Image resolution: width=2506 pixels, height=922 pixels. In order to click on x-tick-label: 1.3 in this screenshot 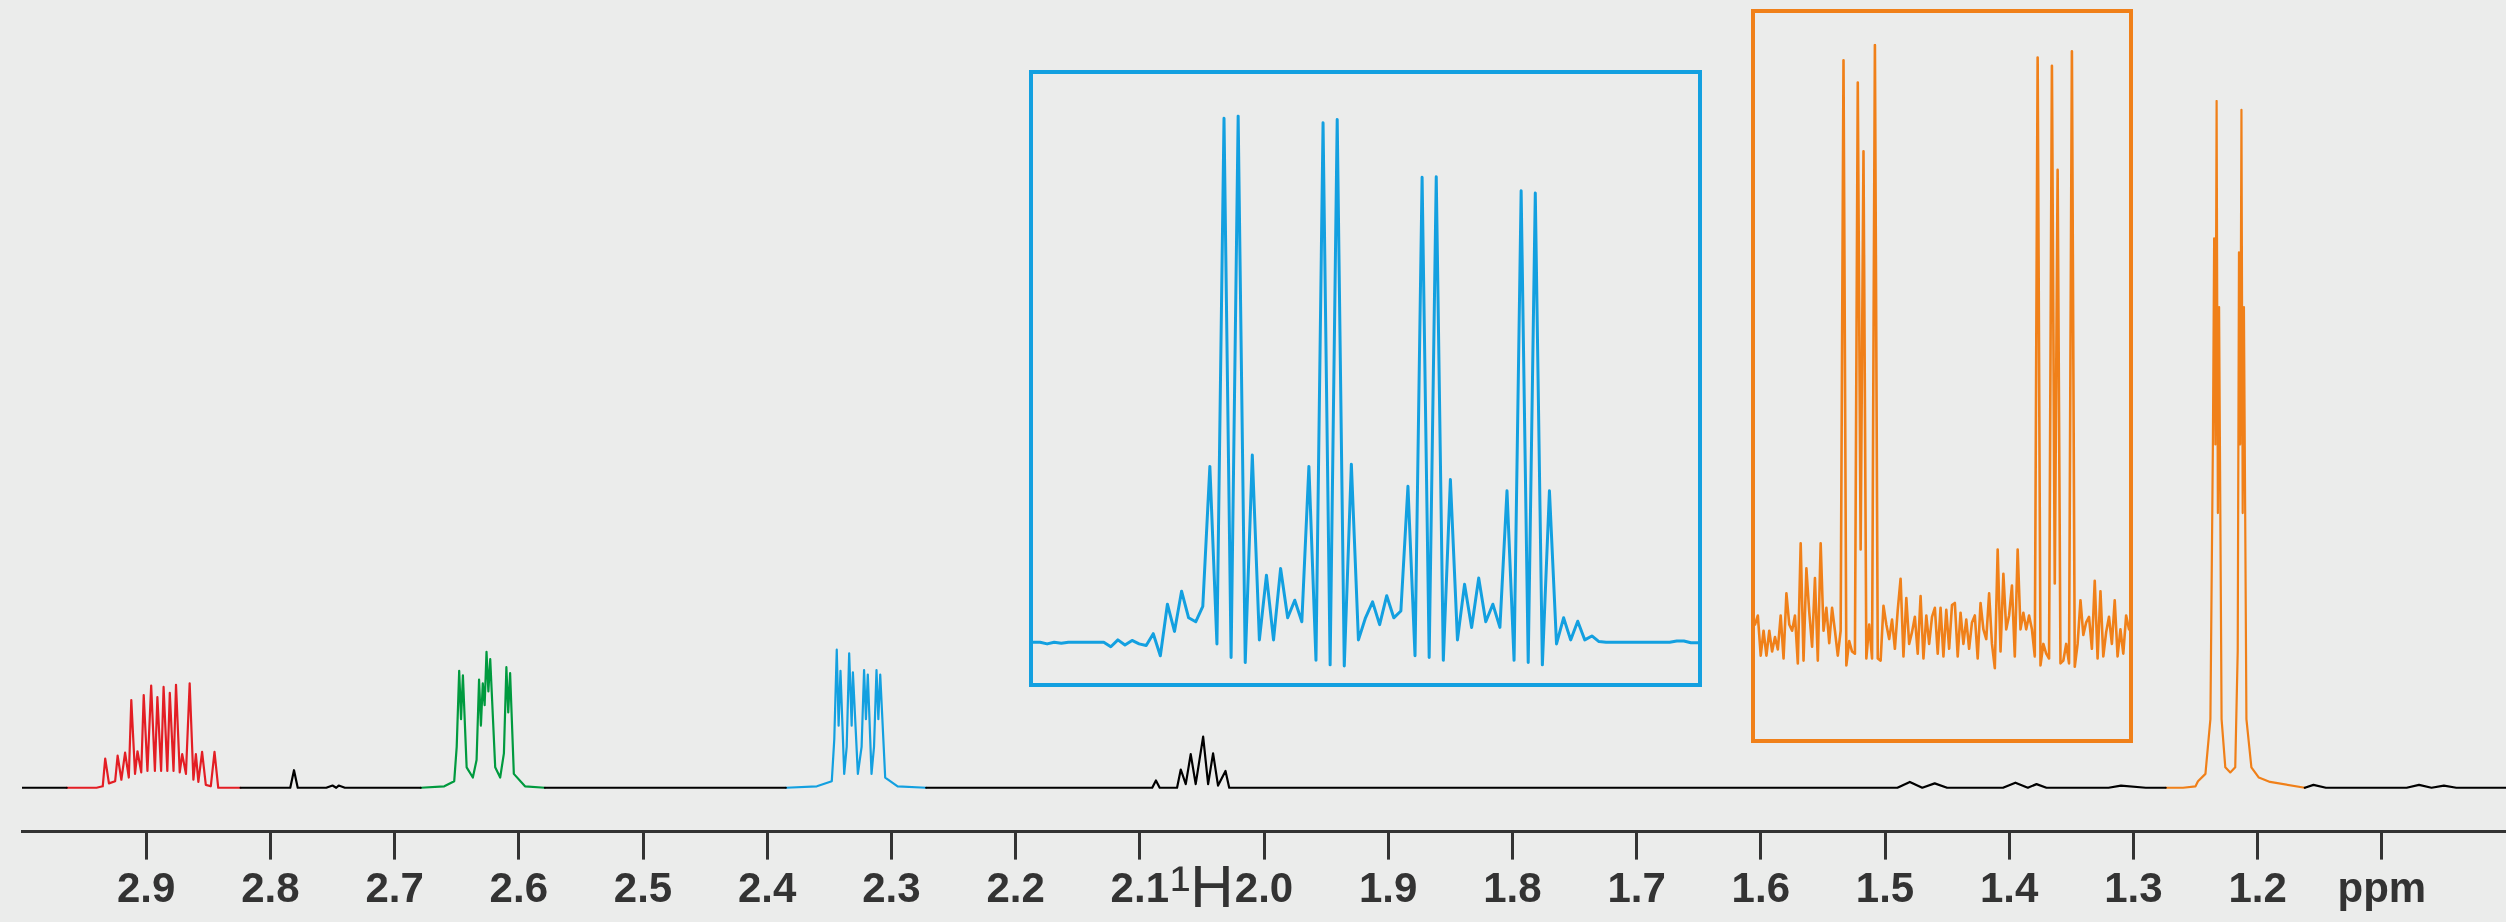, I will do `click(2133, 888)`.